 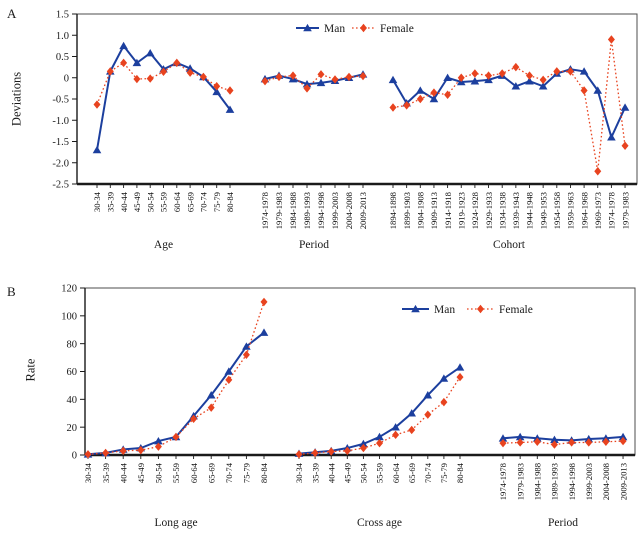 I want to click on x-tick-label-long-age: 80-84, so click(x=264, y=472).